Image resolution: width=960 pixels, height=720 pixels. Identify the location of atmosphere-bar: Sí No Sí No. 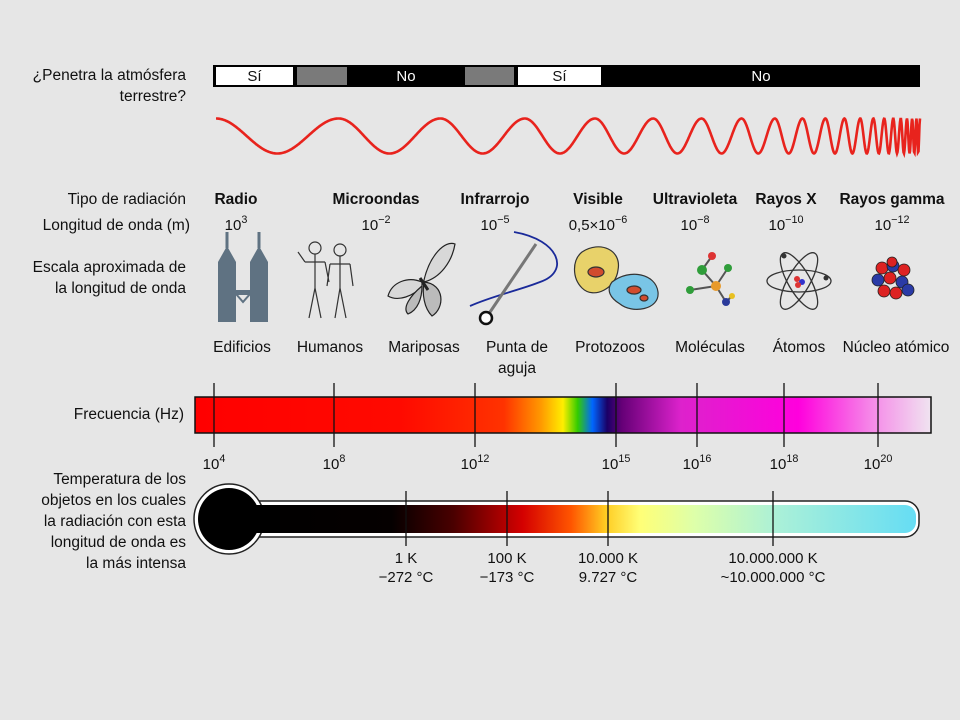
(566, 76).